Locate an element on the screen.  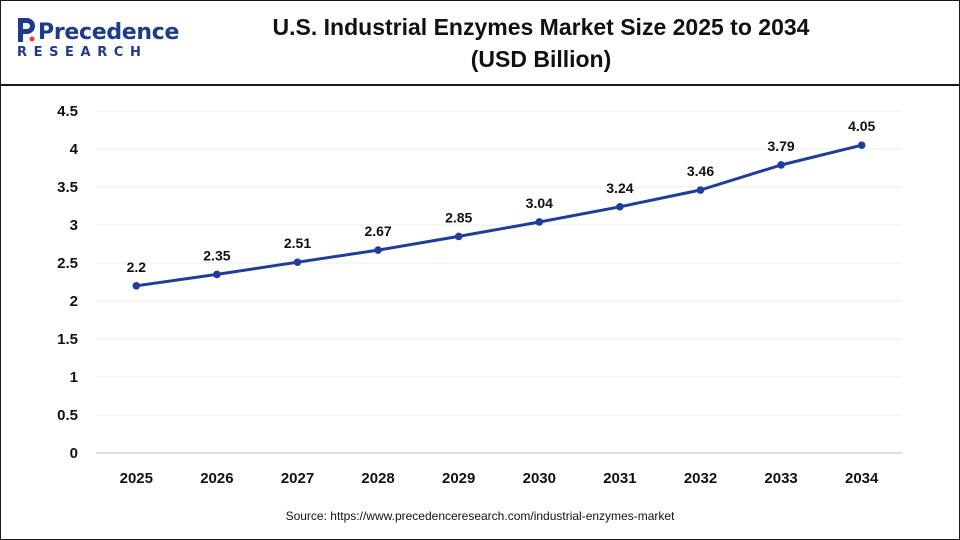
y-tick-label: 0 is located at coordinates (74, 453).